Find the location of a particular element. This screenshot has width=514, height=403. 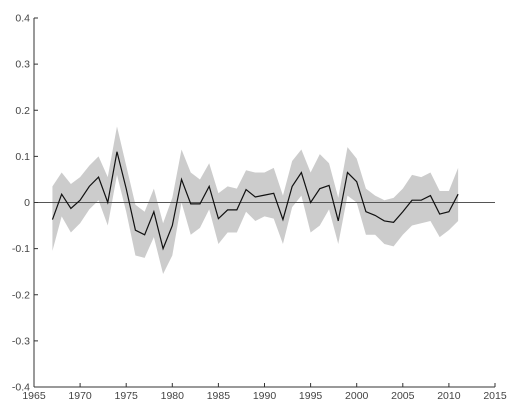

x-tick-label: 1980 is located at coordinates (173, 396).